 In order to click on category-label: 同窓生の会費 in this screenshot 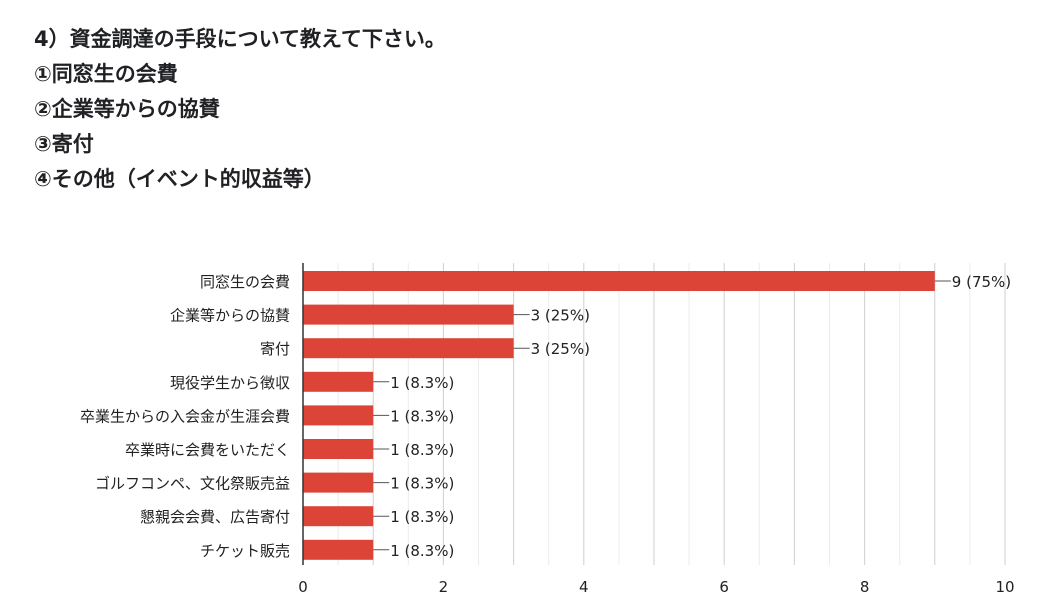, I will do `click(245, 282)`.